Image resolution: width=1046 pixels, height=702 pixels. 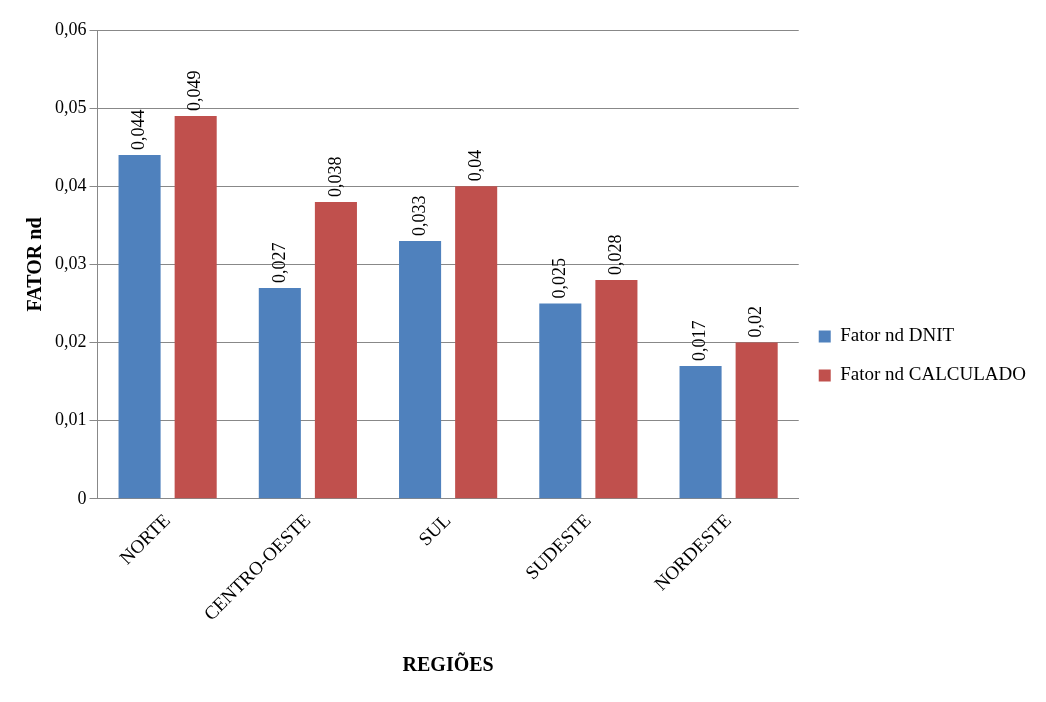 I want to click on y-axis-title: FATOR nd, so click(x=34, y=264).